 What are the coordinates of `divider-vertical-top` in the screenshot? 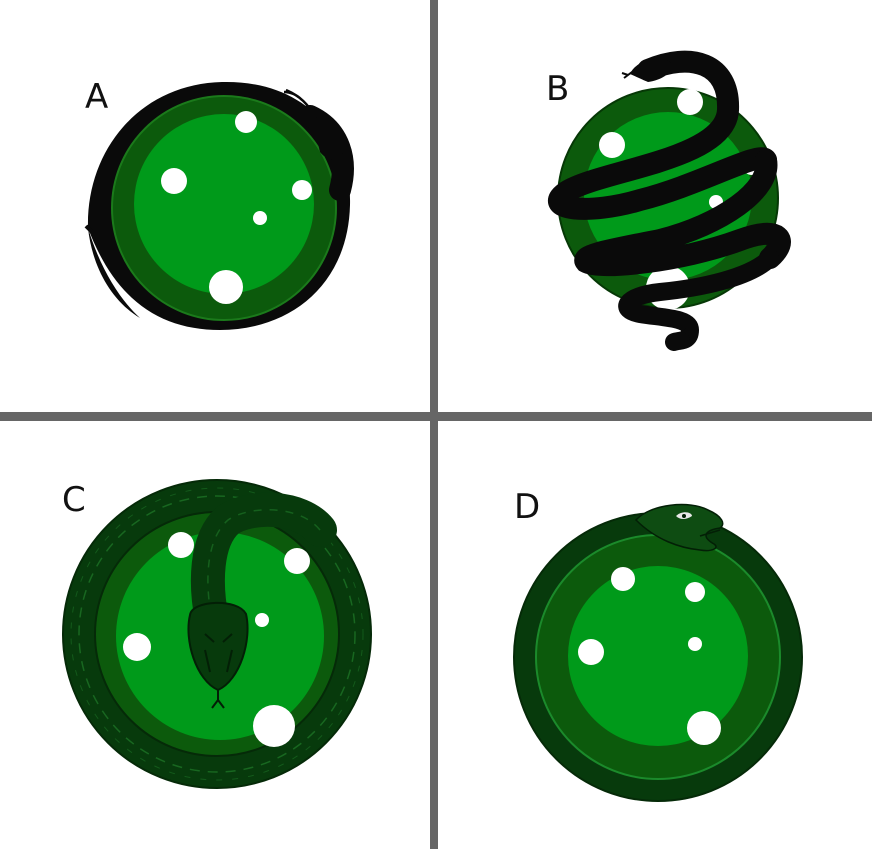 It's located at (434, 206).